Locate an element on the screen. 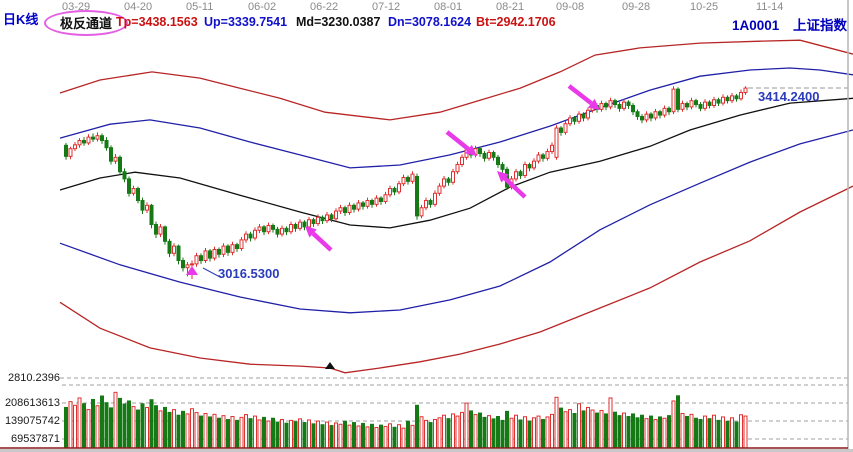 This screenshot has height=452, width=853. window-bottom-edge is located at coordinates (426, 450).